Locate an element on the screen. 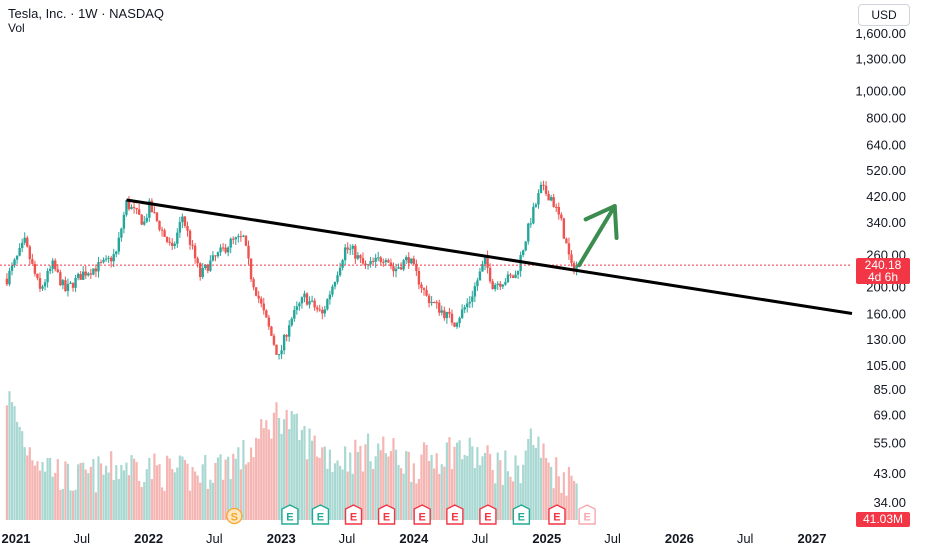 The height and width of the screenshot is (550, 932). chart-legend: Tesla, Inc. · 1W · NASDAQ Vol is located at coordinates (86, 21).